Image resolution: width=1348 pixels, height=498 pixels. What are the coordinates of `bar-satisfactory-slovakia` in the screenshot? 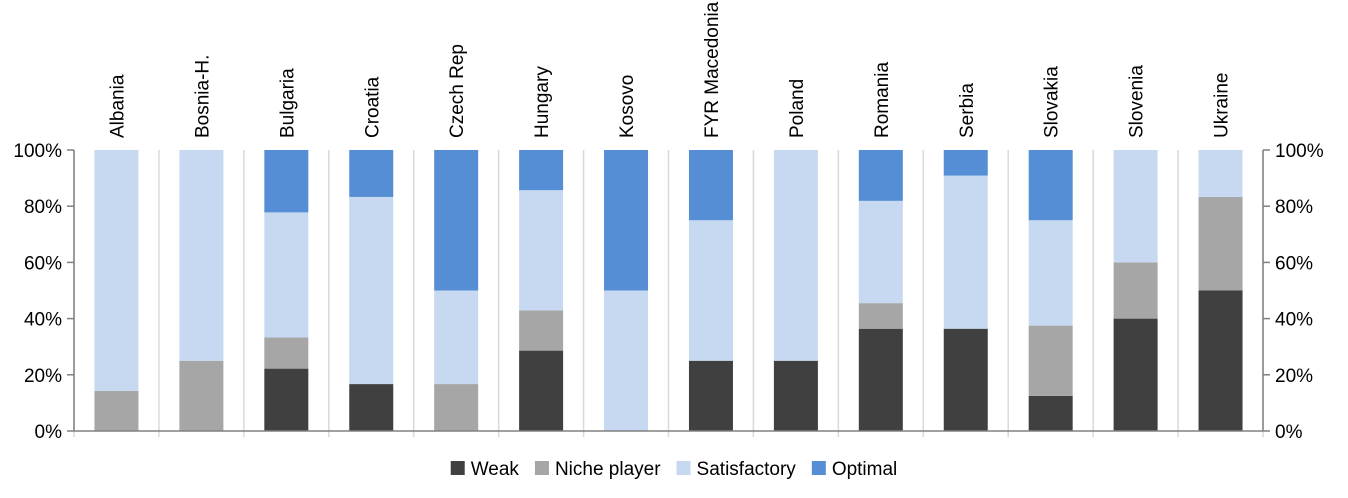 It's located at (1050, 273).